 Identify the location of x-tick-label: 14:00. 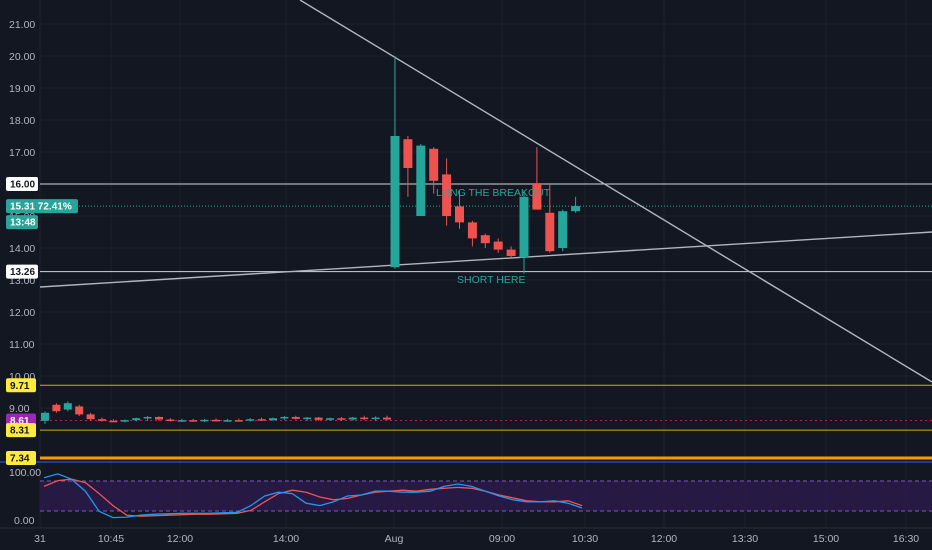
(286, 539).